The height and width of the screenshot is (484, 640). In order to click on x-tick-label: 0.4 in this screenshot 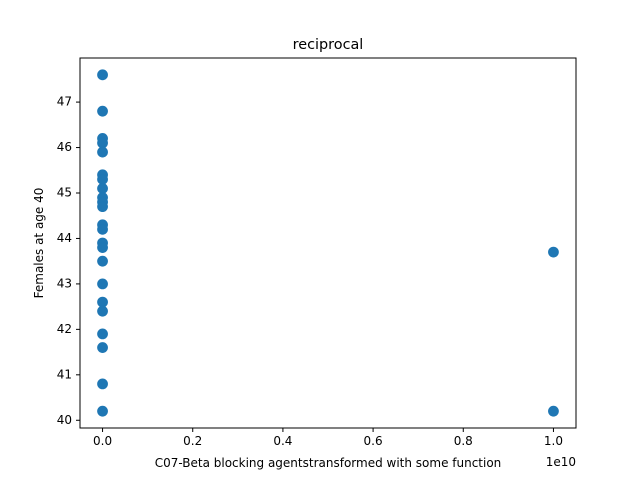, I will do `click(282, 441)`.